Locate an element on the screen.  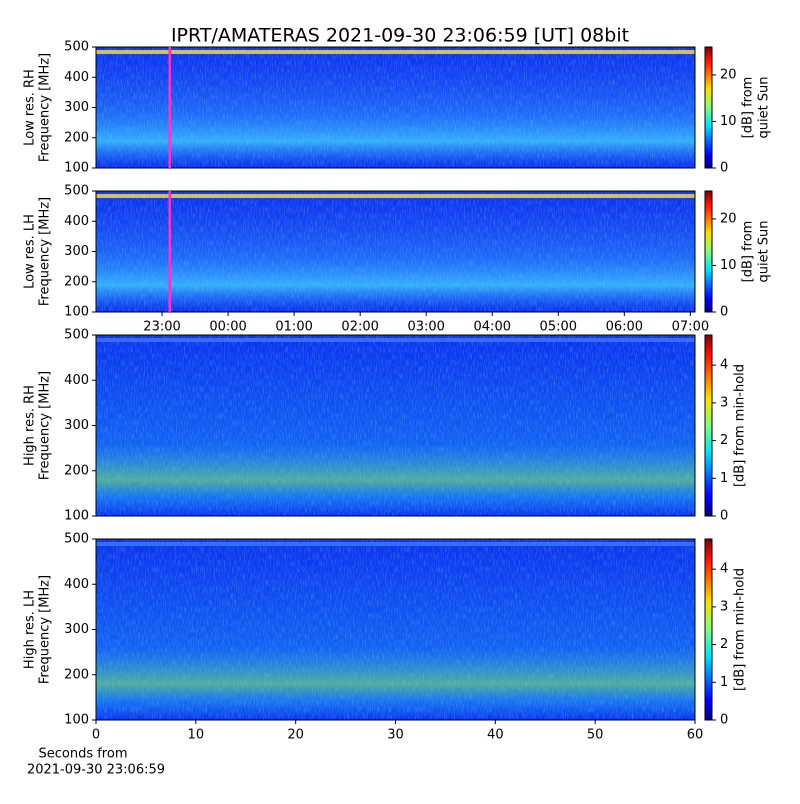
y-axis-label: Low res. LH is located at coordinates (30, 251).